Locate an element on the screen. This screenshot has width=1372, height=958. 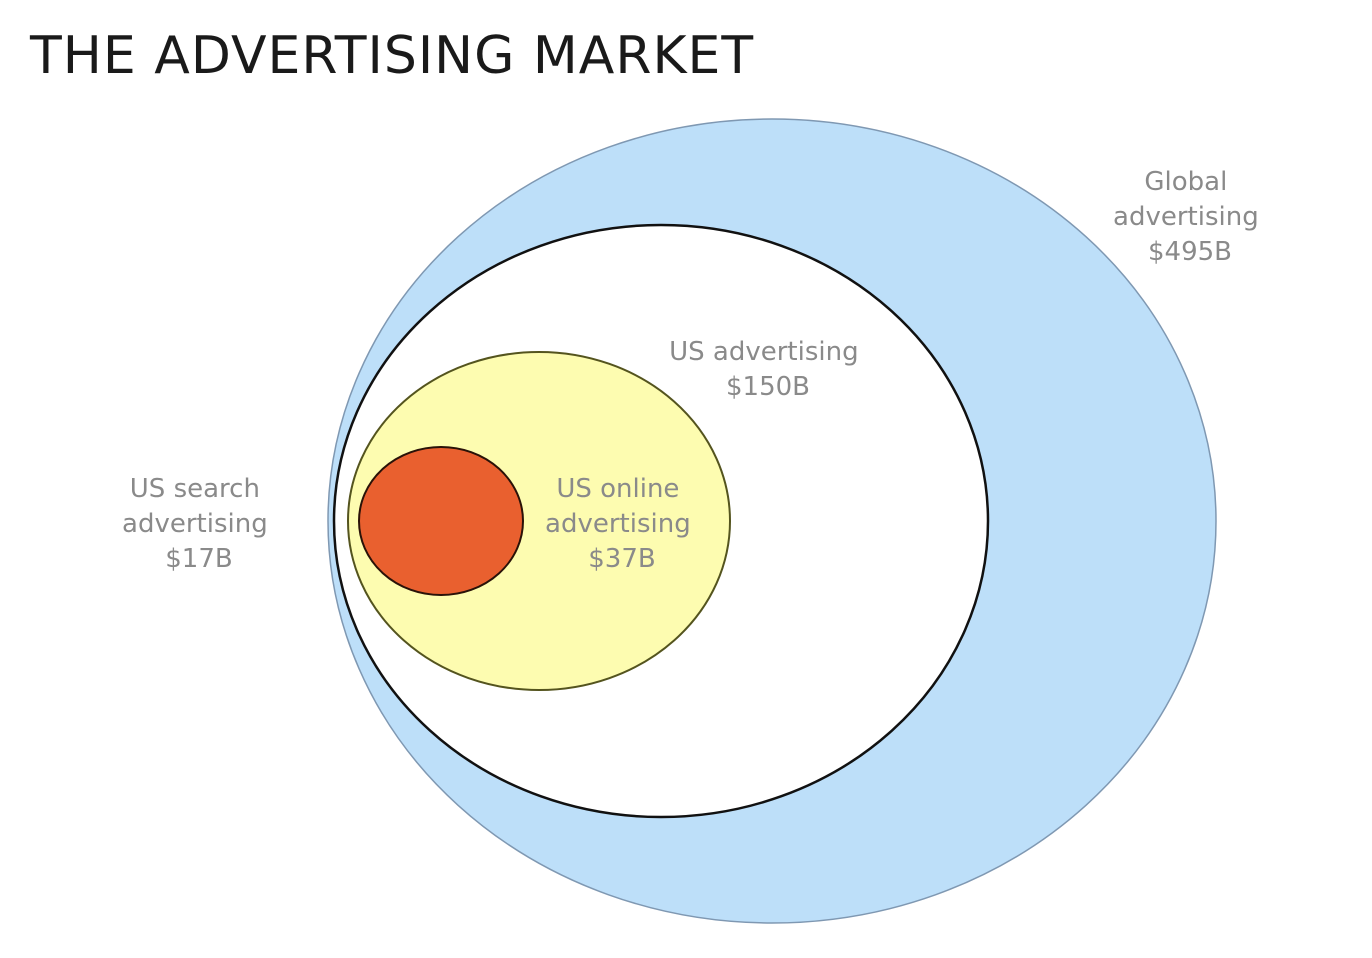
us-online-label-value: $37B is located at coordinates (621, 559).